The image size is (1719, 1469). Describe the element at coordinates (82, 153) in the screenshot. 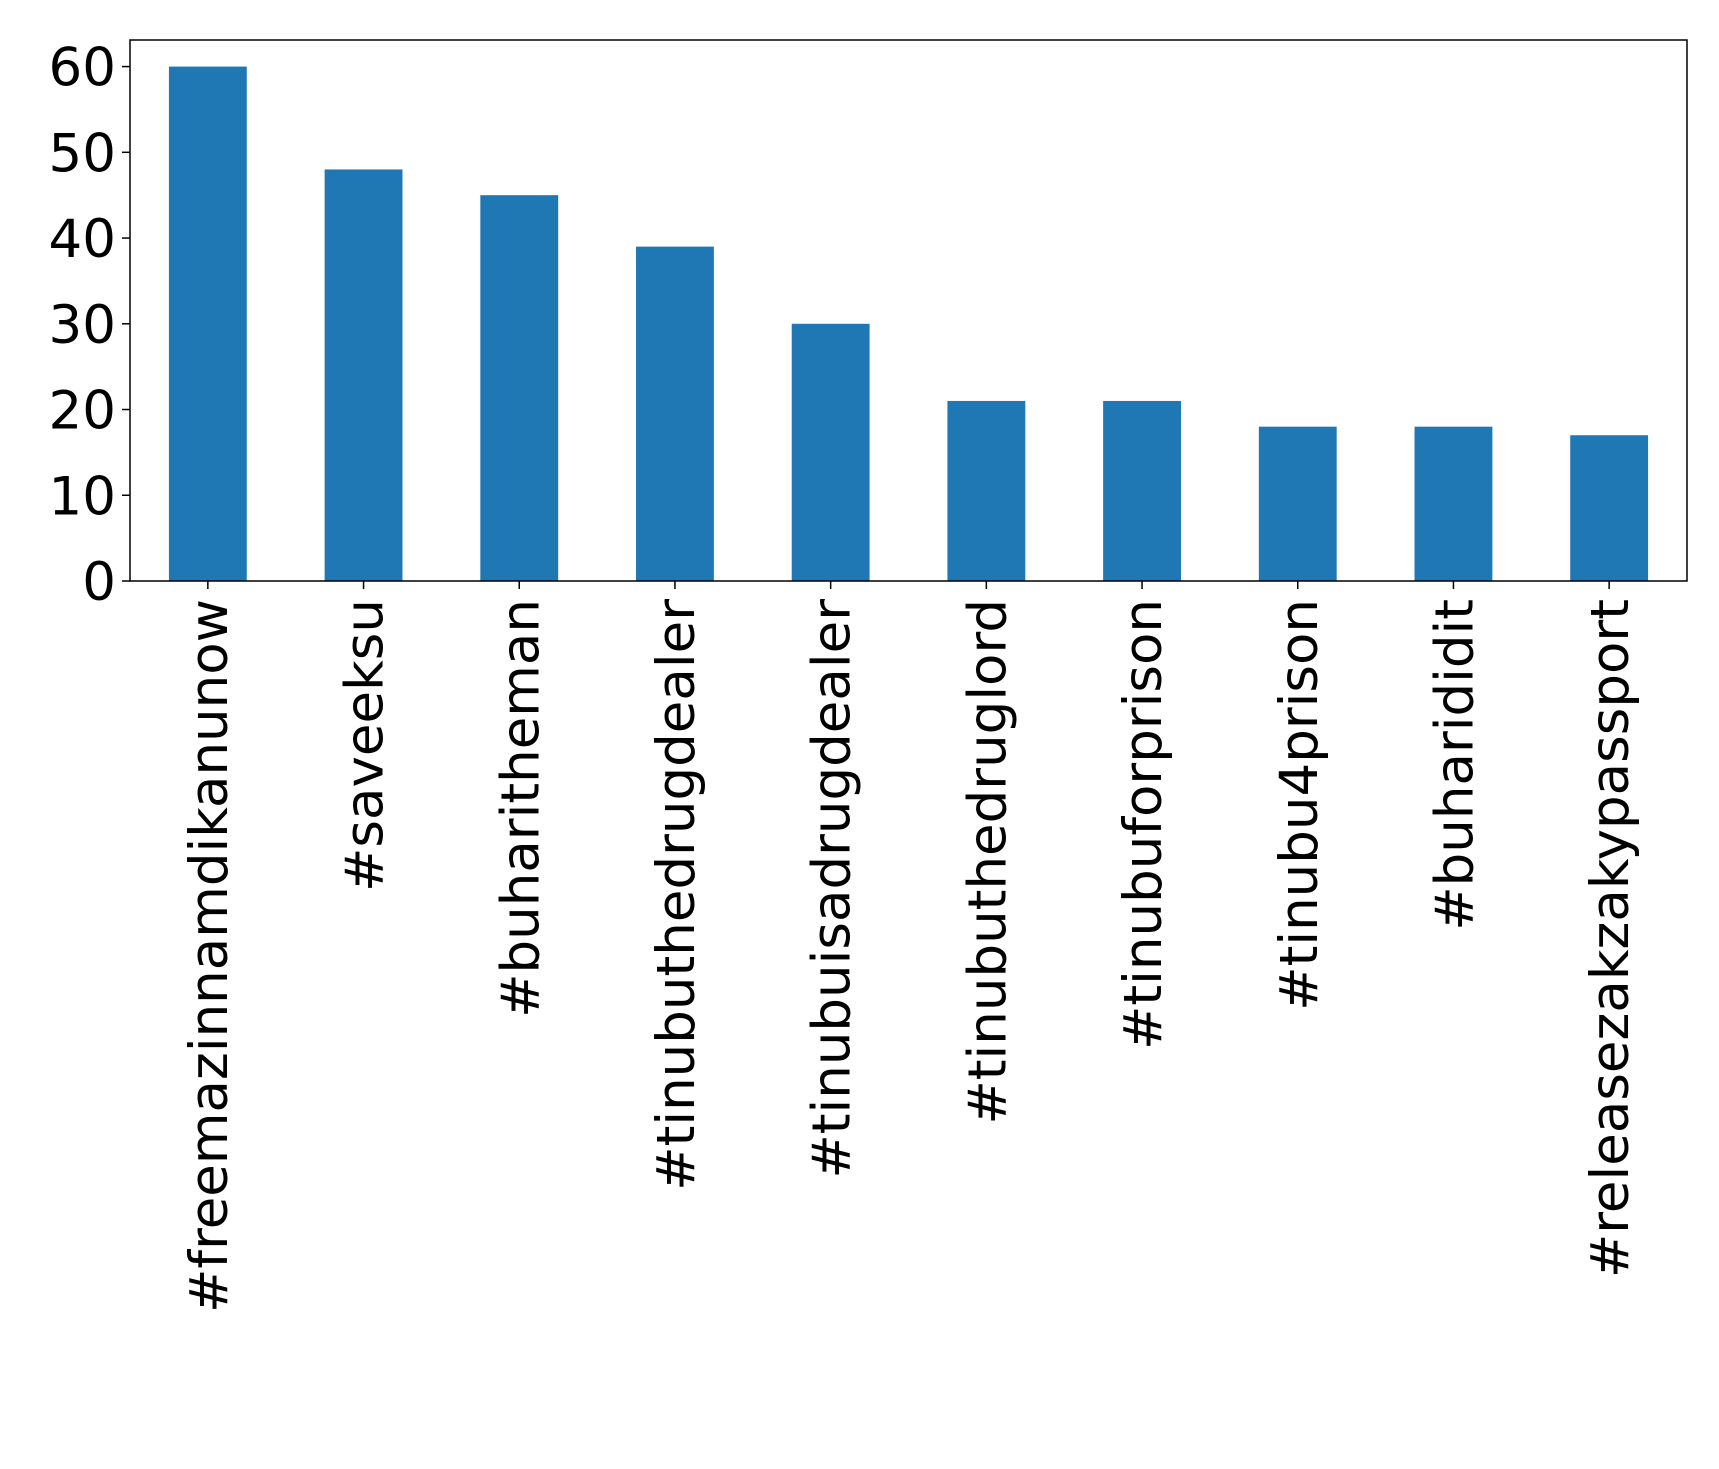

I see `y-tick-label: 50` at that location.